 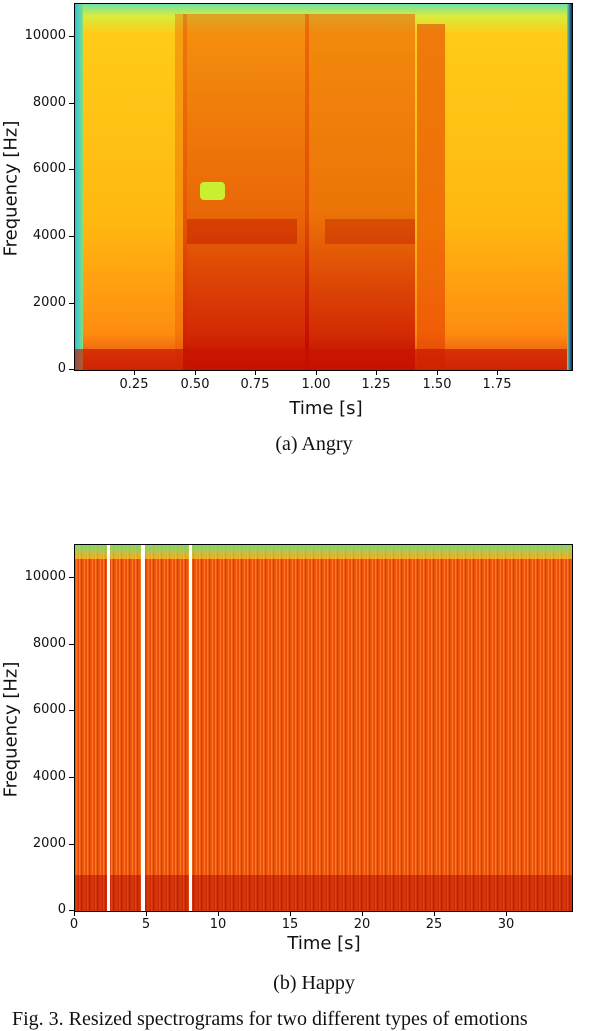 I want to click on x-tick: 15, so click(x=290, y=924).